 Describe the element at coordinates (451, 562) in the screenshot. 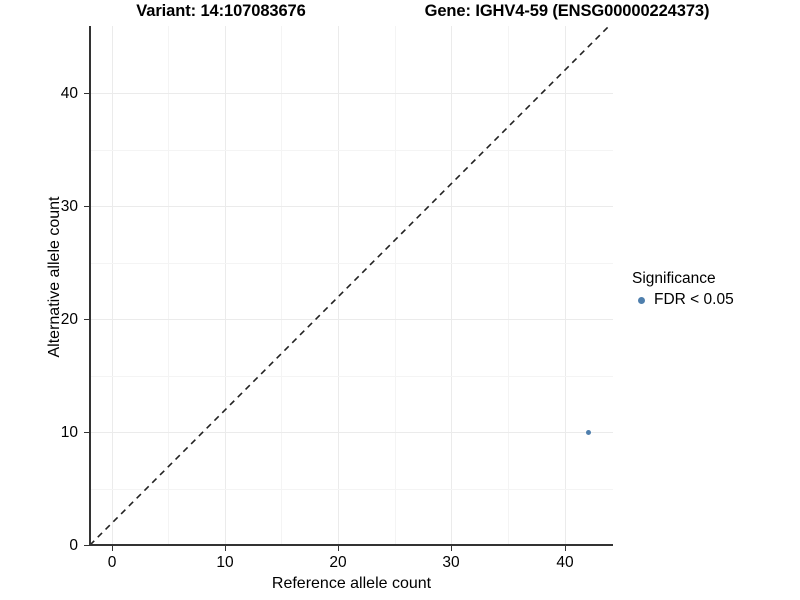

I see `x-ticklabel-30: 30` at that location.